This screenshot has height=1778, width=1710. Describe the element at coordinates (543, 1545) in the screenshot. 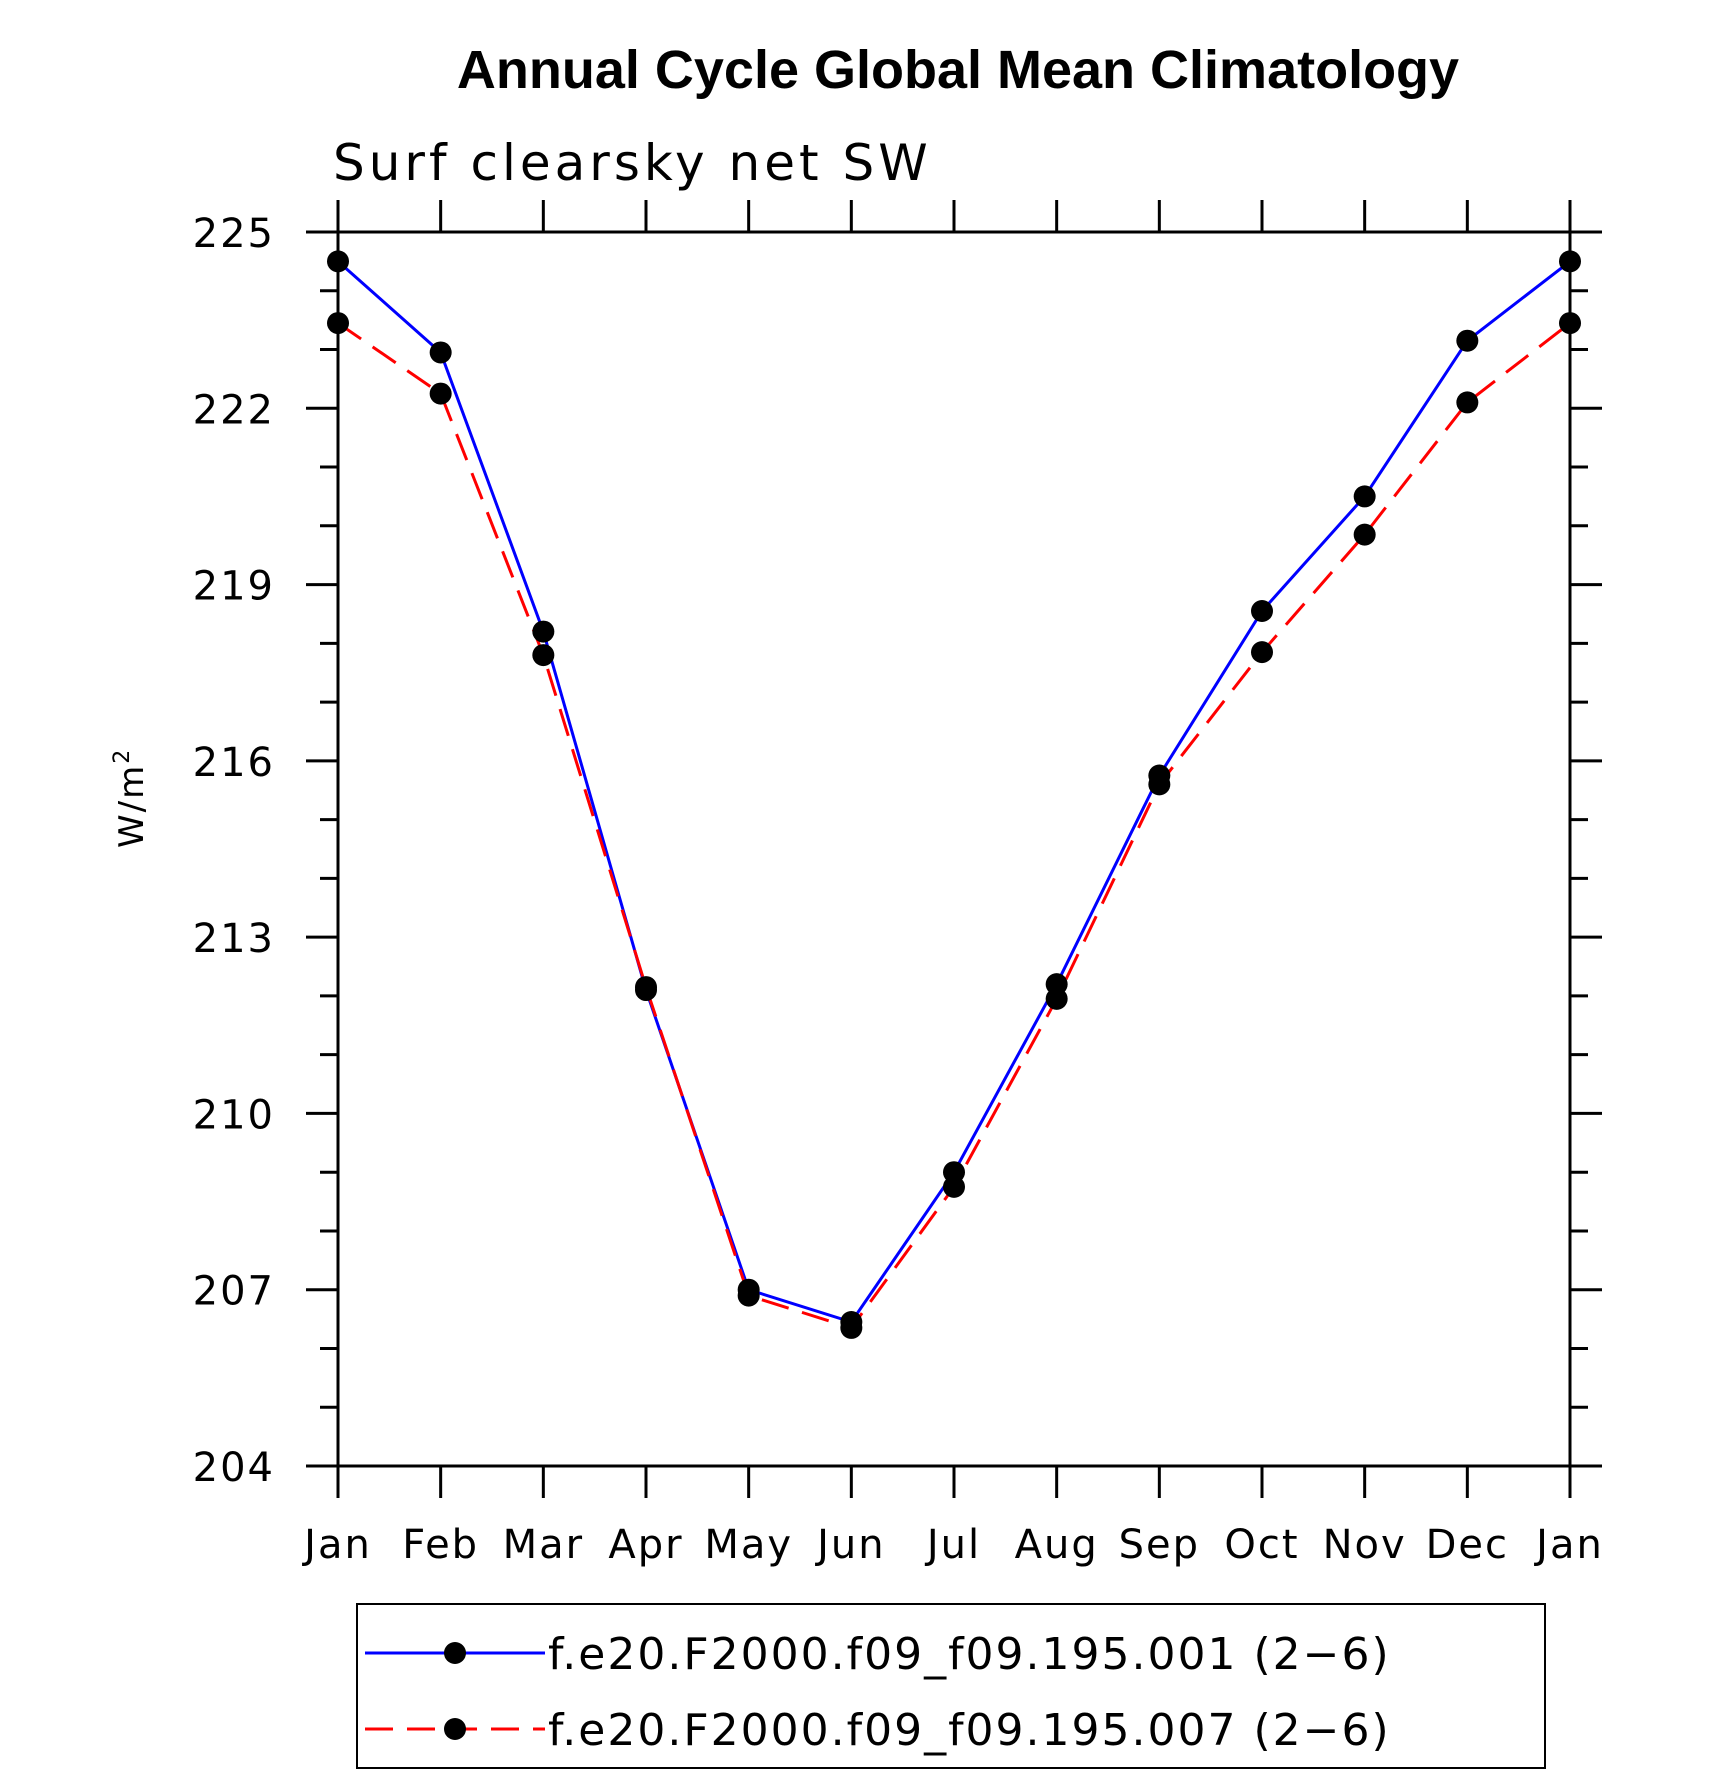

I see `x-tick-label: Mar` at that location.